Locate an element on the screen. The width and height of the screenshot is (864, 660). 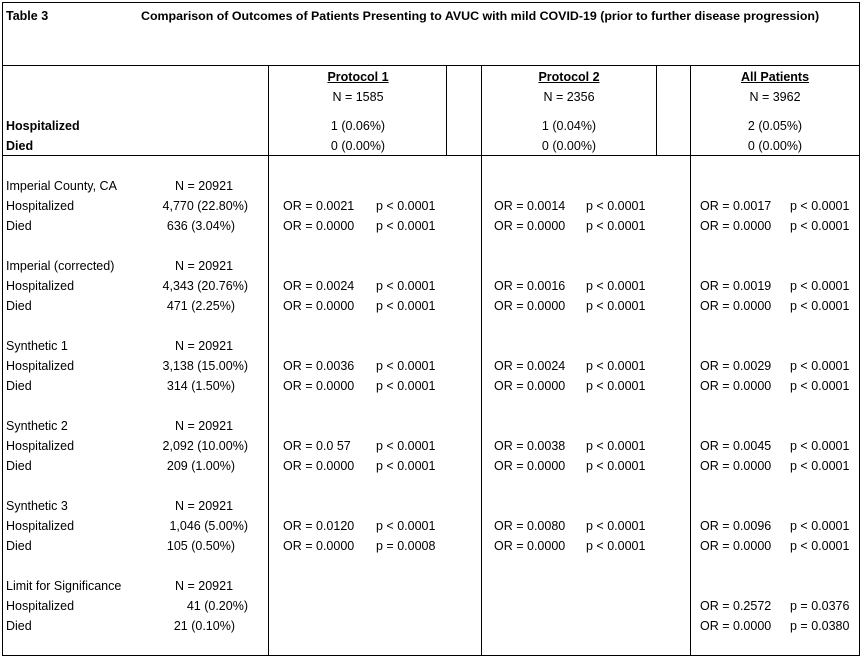
group-died-count: 636 (3.04%) is located at coordinates (200, 226).